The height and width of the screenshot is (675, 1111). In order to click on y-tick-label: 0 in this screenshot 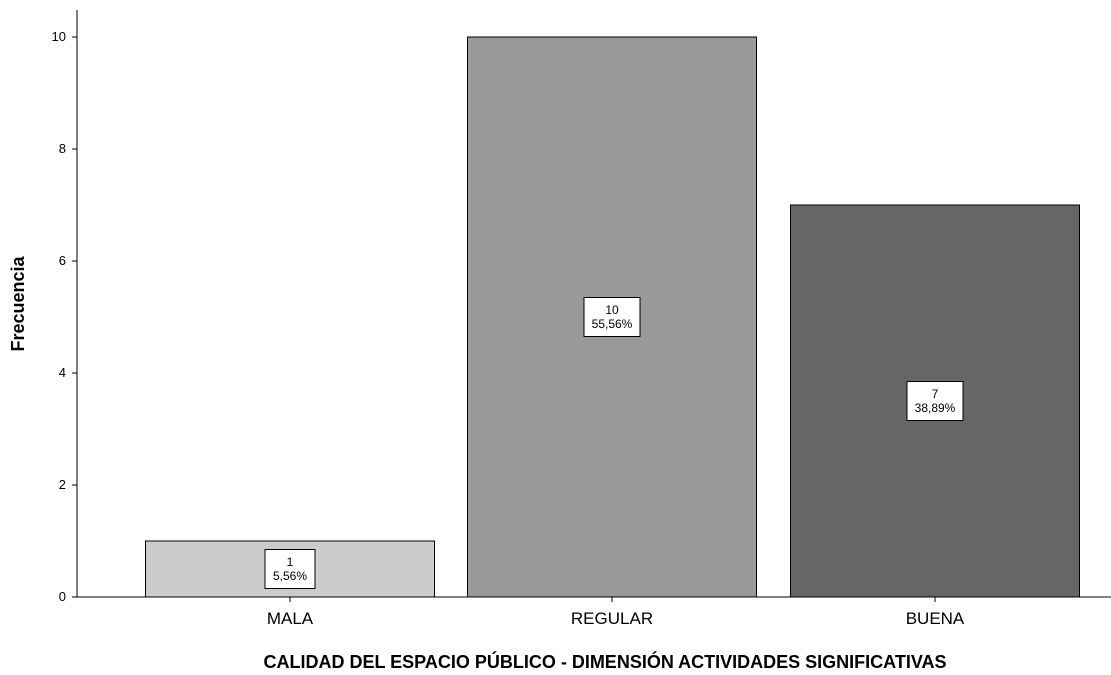, I will do `click(62, 596)`.